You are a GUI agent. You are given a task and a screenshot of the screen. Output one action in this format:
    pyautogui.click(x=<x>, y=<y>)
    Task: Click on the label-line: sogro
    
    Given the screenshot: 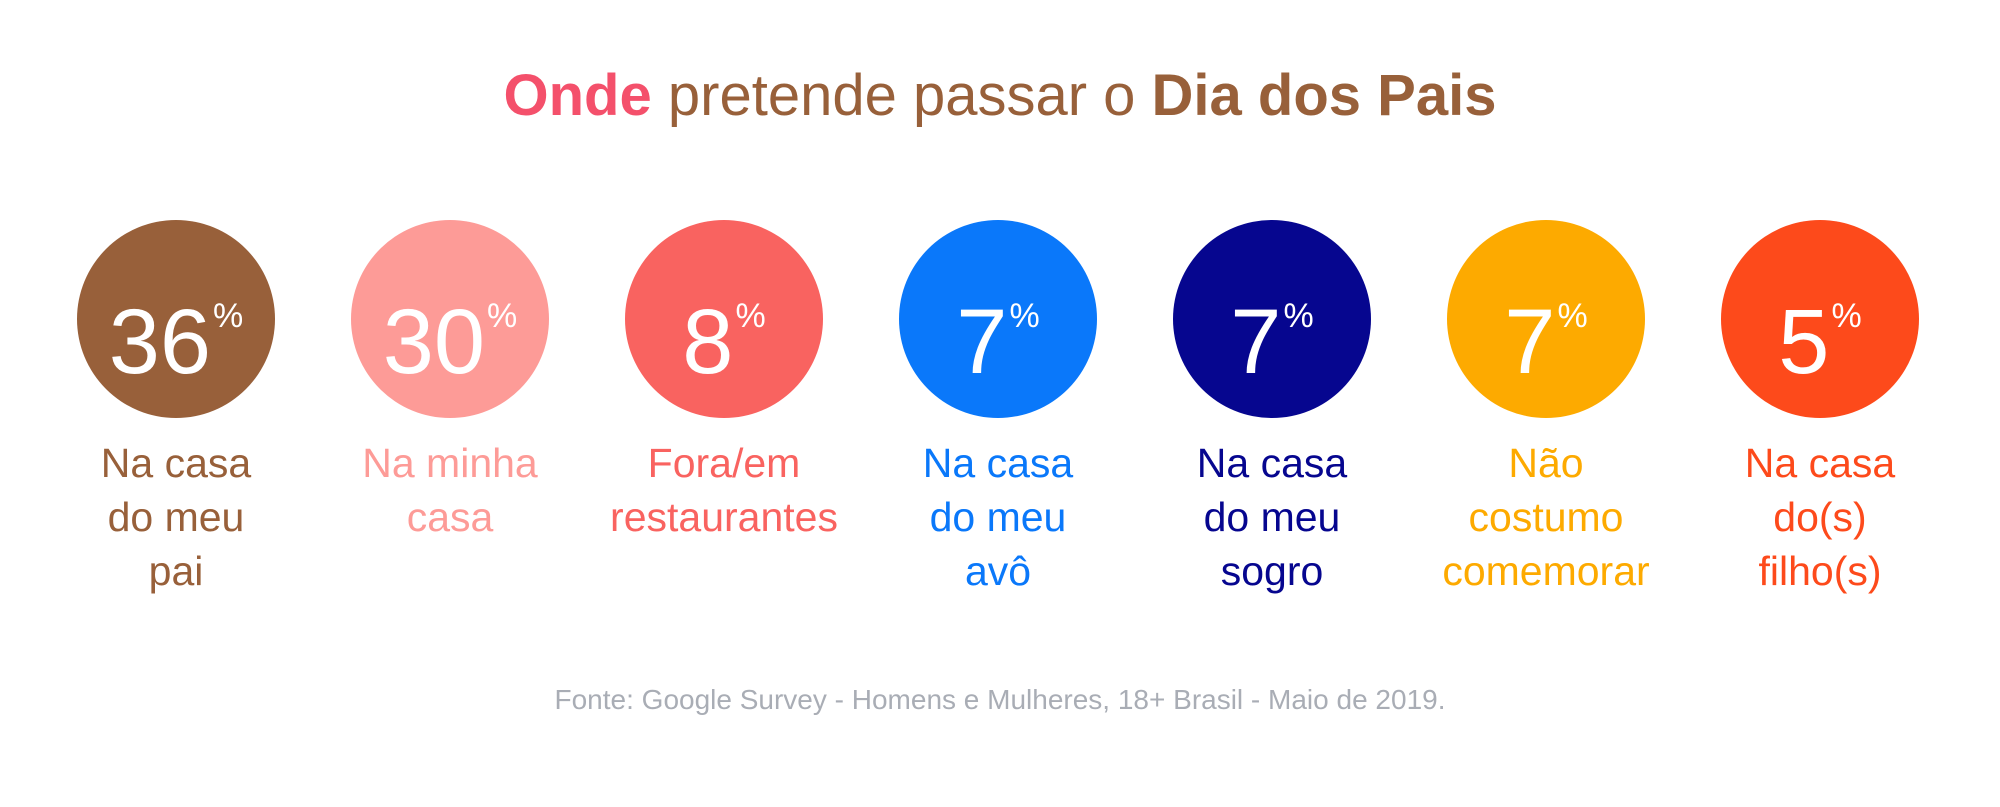 What is the action you would take?
    pyautogui.click(x=1272, y=571)
    